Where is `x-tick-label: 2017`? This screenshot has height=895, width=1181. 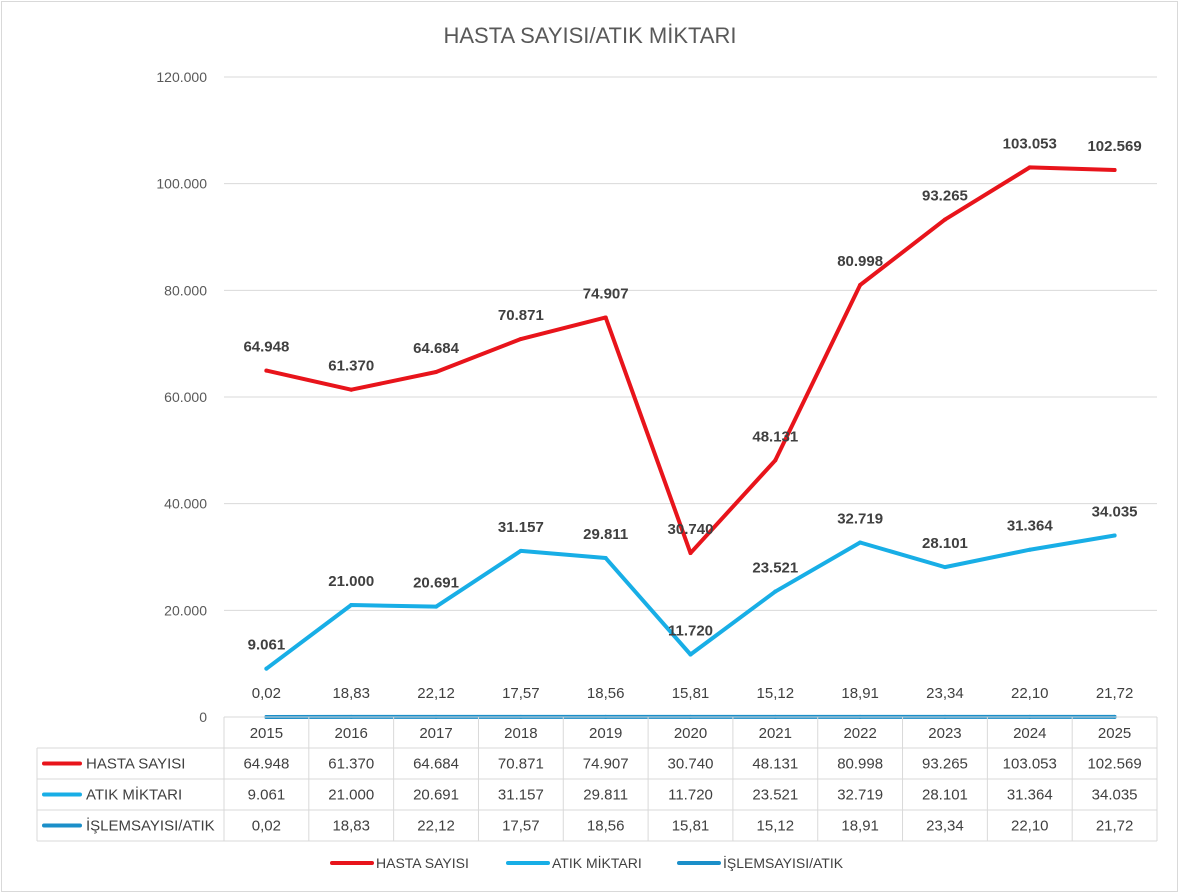
x-tick-label: 2017 is located at coordinates (435, 733).